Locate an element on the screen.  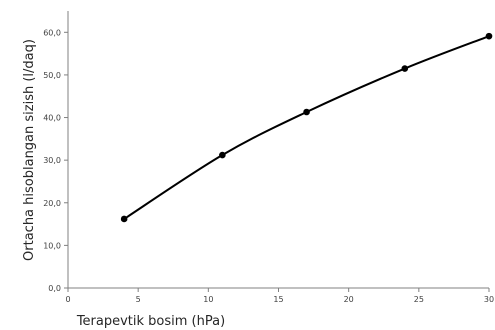
x-axis-ticks: 0 5 10 15 20 25 30 is located at coordinates (279, 296).